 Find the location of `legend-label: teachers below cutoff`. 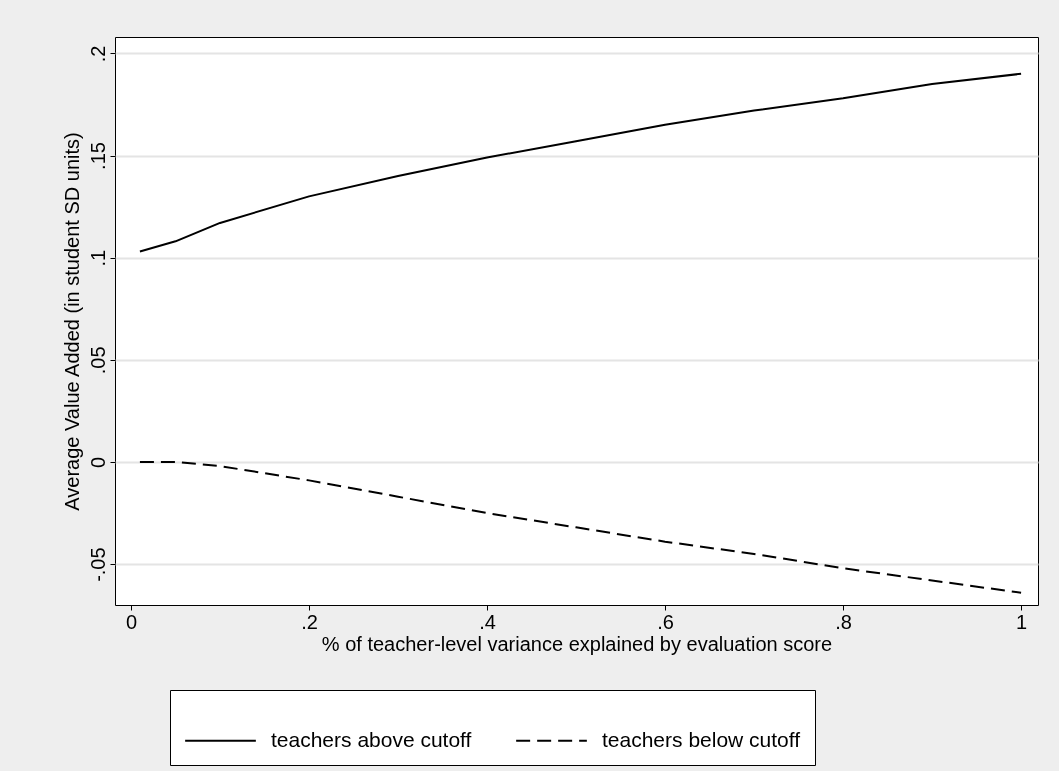

legend-label: teachers below cutoff is located at coordinates (701, 739).